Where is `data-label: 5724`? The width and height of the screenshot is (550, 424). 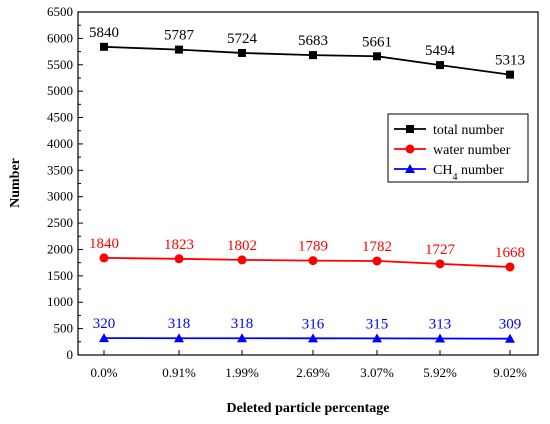
data-label: 5724 is located at coordinates (242, 39).